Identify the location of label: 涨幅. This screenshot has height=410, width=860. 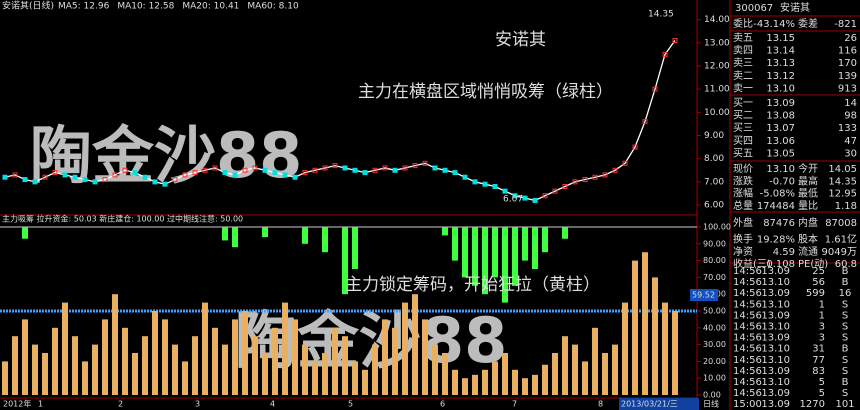
(743, 193).